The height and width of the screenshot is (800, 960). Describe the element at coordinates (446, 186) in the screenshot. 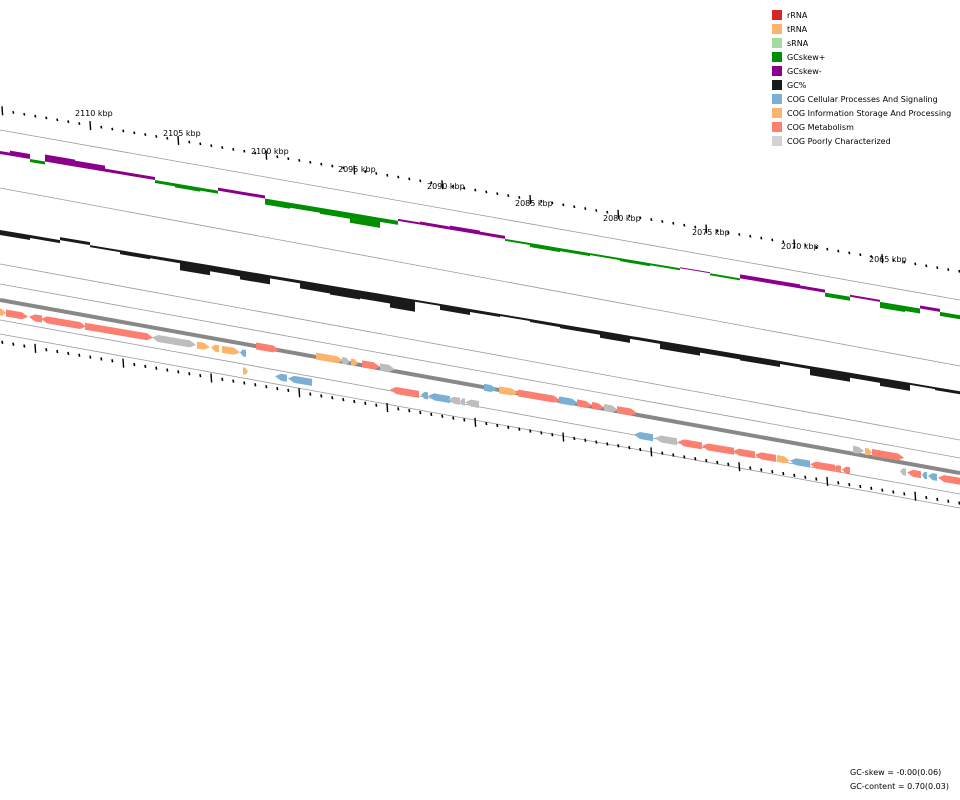

I see `ruler-label: 2090 kbp` at that location.